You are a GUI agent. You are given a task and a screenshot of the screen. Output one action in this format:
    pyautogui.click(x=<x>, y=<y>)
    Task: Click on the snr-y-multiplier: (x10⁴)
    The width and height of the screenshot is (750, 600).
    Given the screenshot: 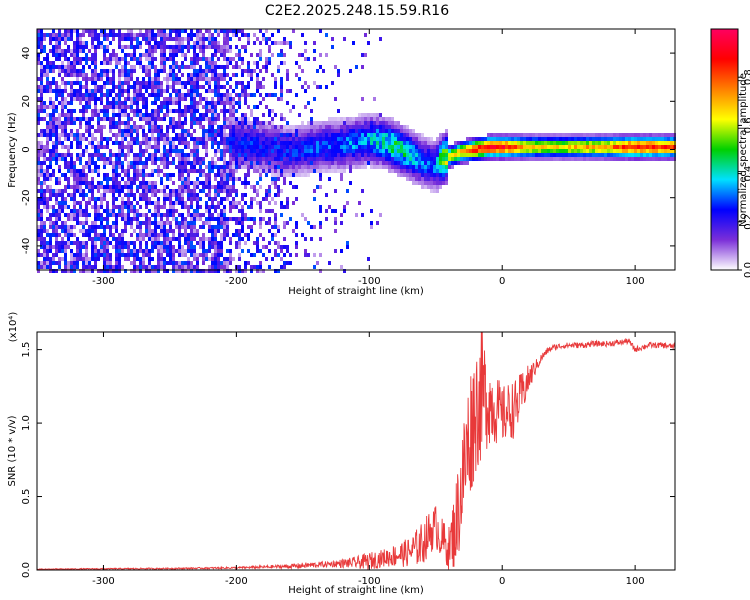 What is the action you would take?
    pyautogui.click(x=13, y=327)
    